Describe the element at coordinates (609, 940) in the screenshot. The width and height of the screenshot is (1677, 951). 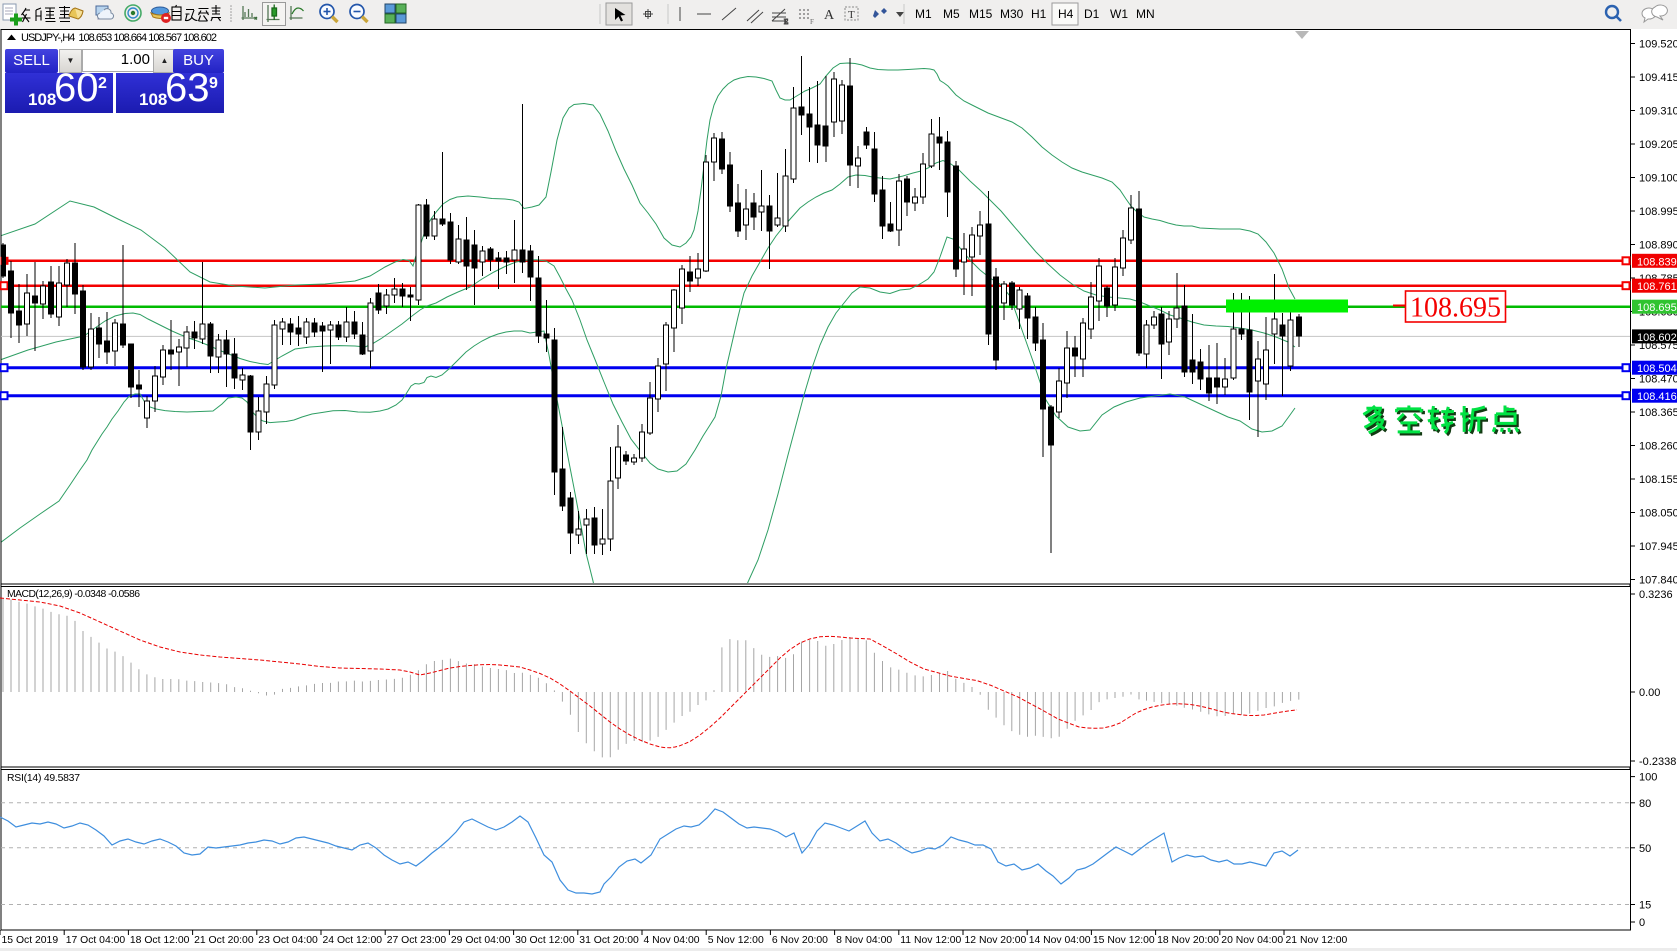
I see `svg-text: 31 Oct 20:00` at that location.